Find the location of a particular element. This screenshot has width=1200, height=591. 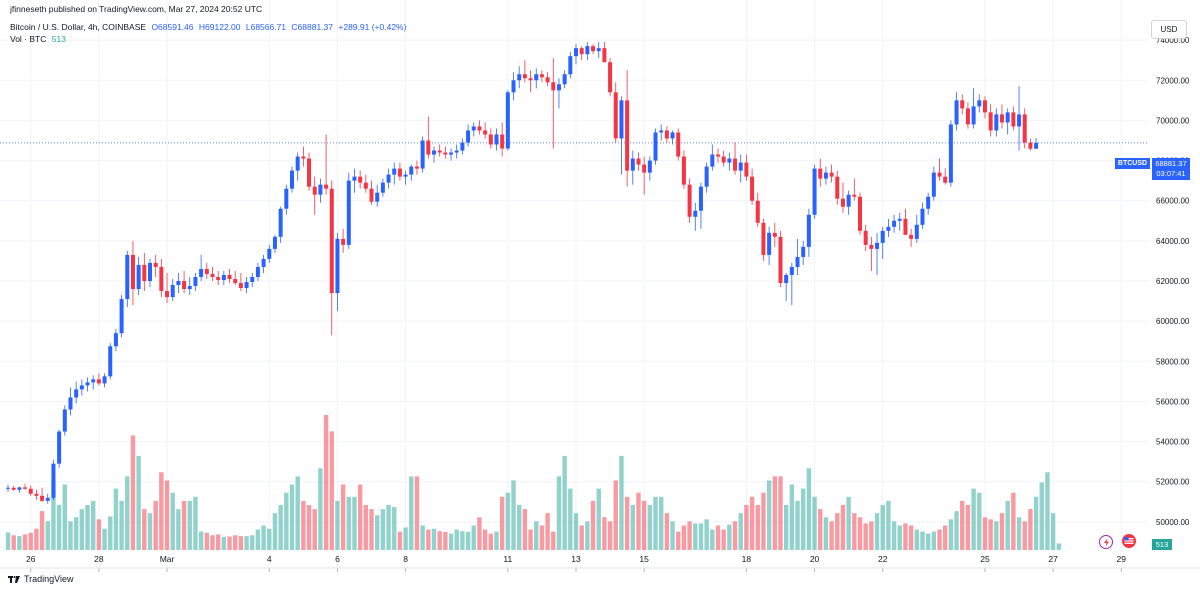

currency-label: USD is located at coordinates (1169, 29).